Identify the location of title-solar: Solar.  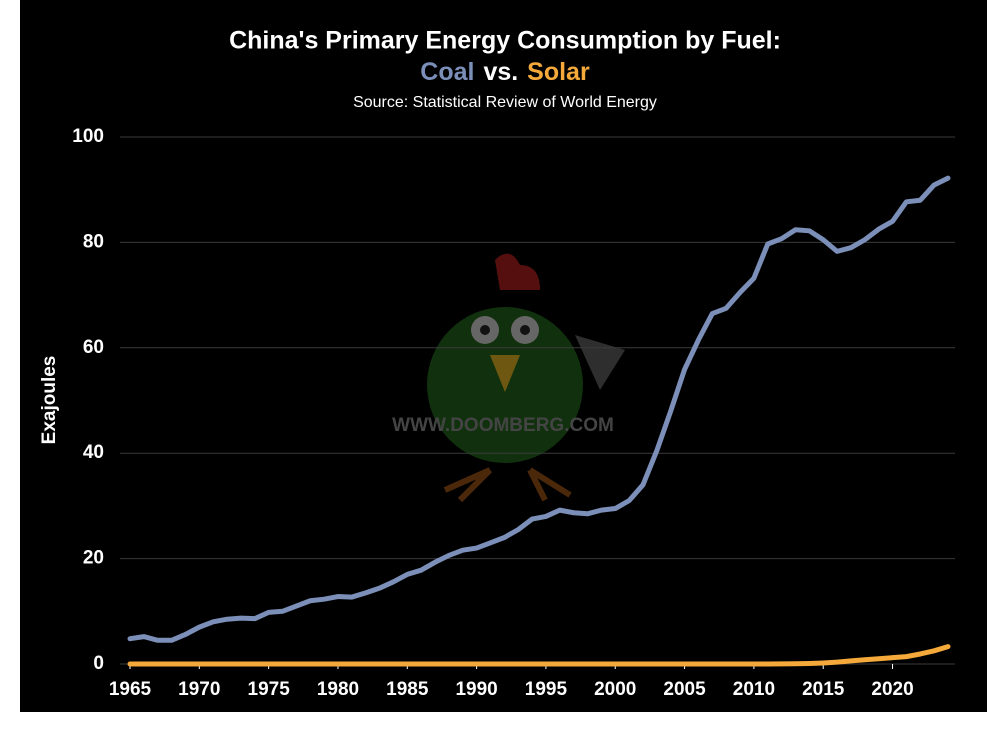
(558, 72).